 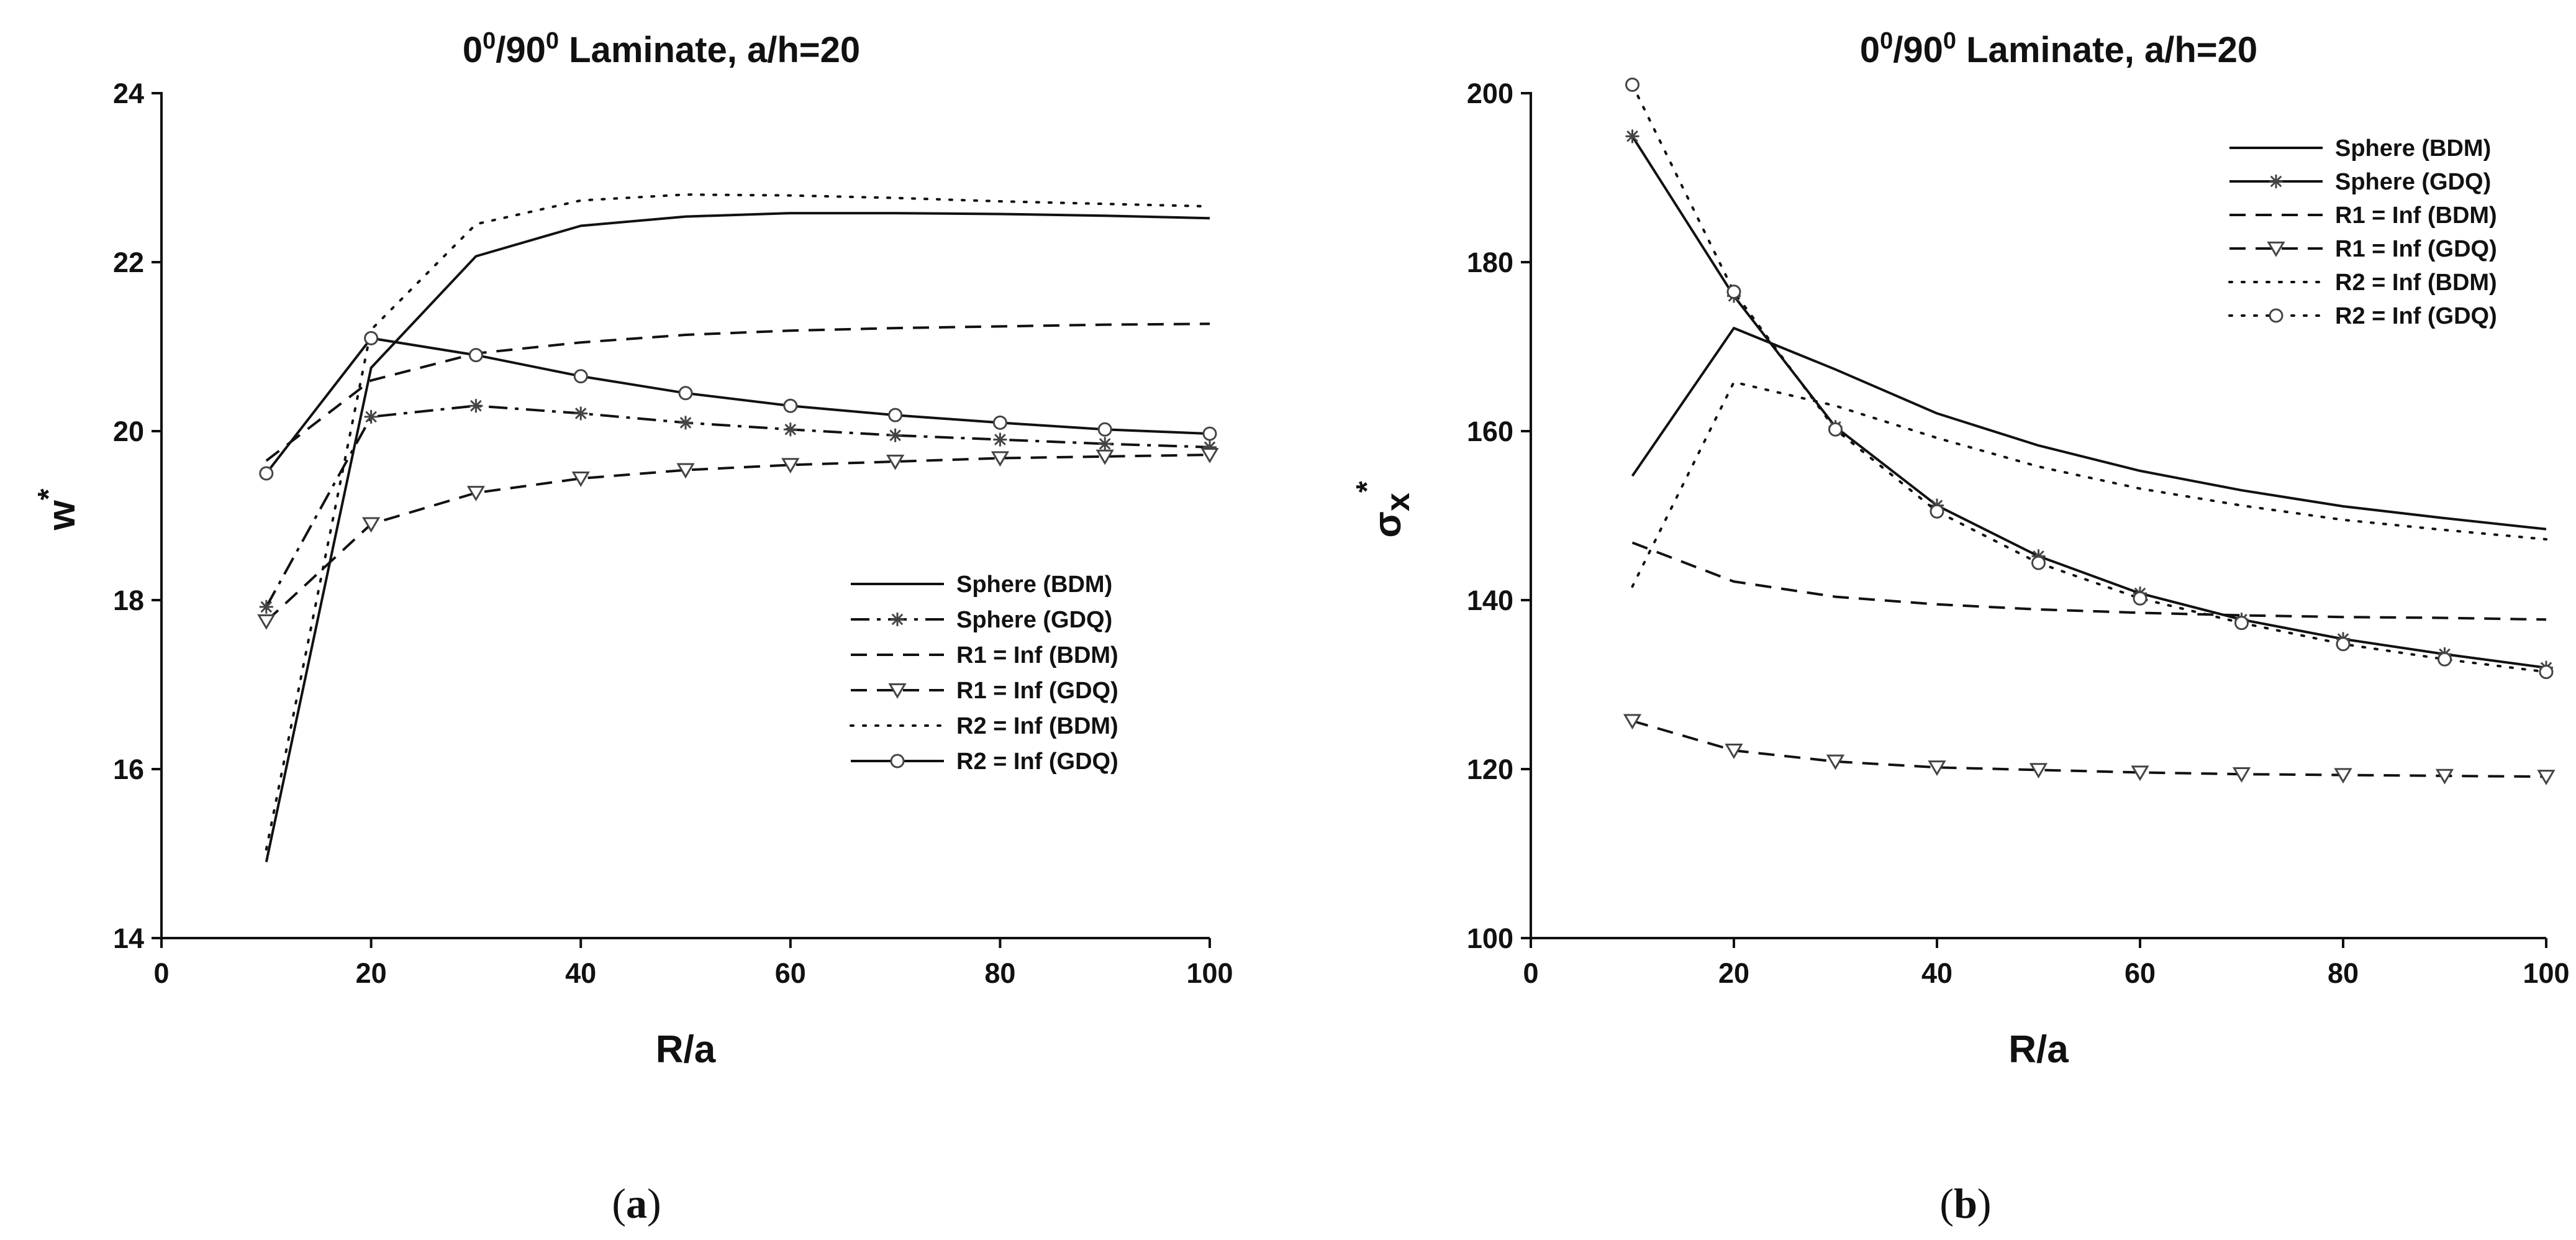 I want to click on chart-b-y-tick-label: 120, so click(x=1490, y=769).